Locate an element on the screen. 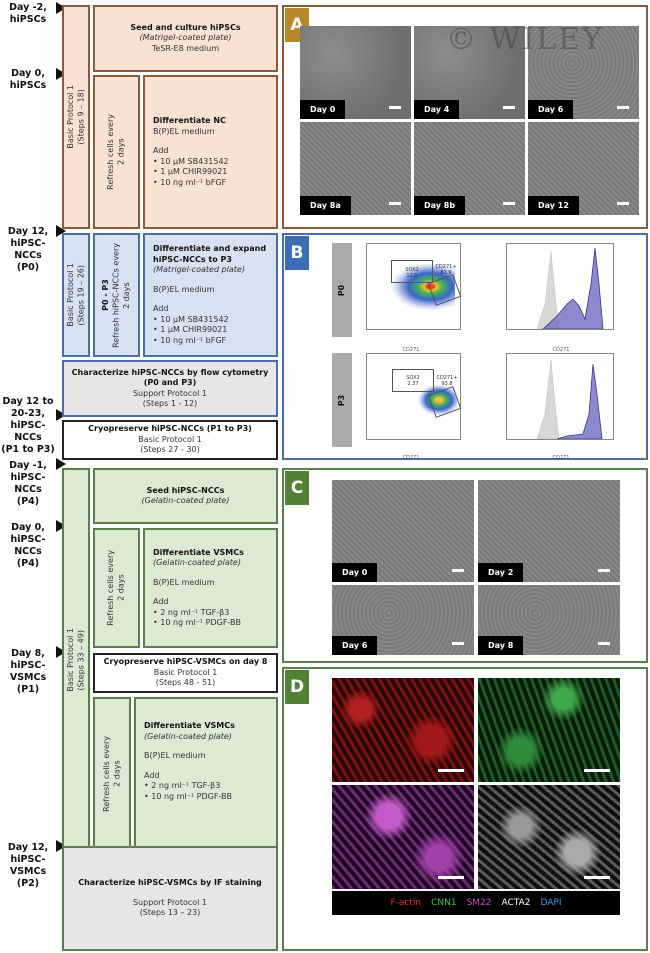 The width and height of the screenshot is (650, 953). box-title: Seed and culture hiPSCs is located at coordinates (185, 27).